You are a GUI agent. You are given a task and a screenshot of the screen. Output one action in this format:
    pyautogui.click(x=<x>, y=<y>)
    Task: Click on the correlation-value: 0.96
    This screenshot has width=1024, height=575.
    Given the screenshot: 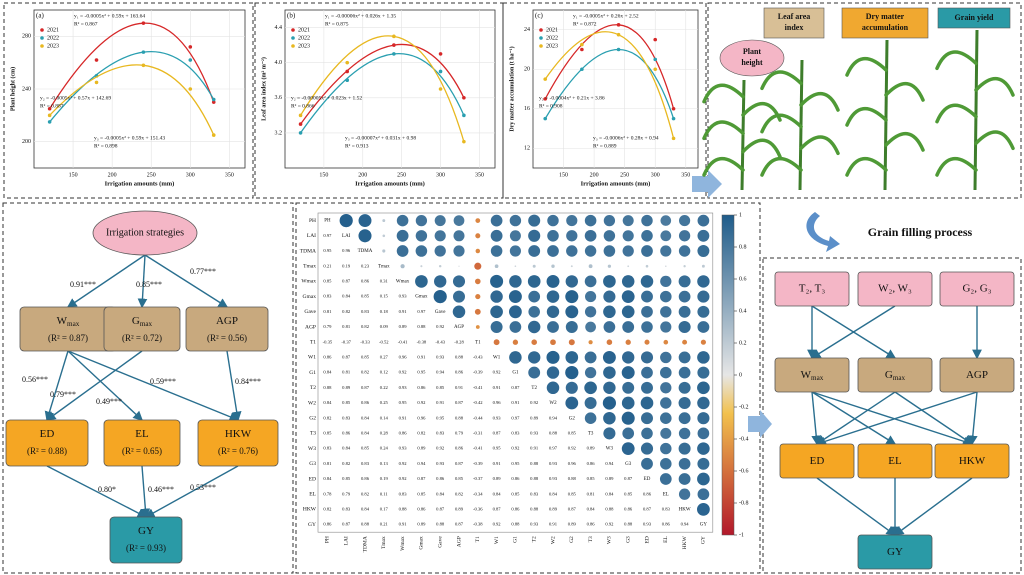 What is the action you would take?
    pyautogui.click(x=572, y=463)
    